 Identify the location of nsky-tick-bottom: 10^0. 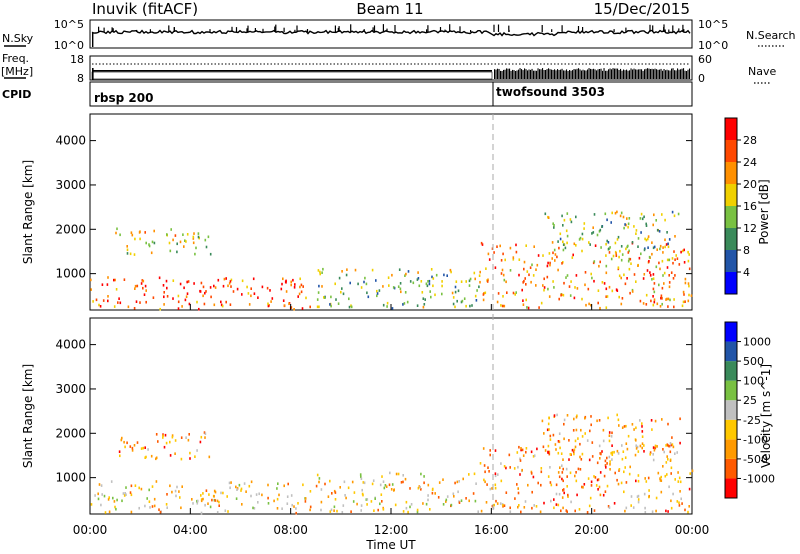
(69, 45).